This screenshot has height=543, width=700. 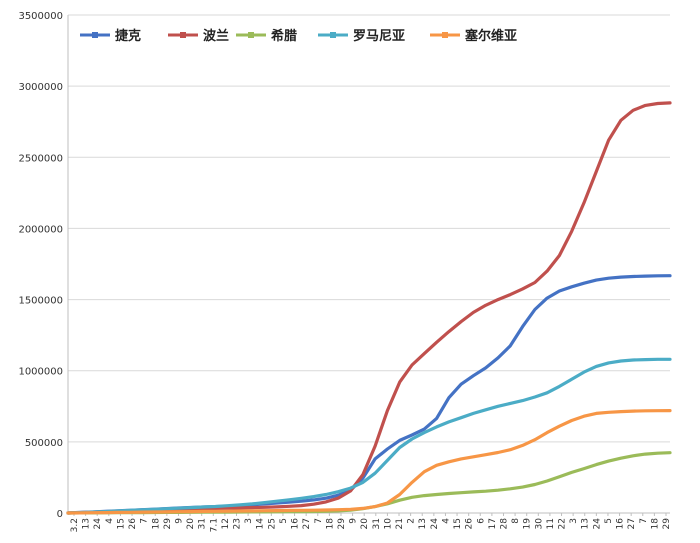 I want to click on legend-label: 捷克, so click(x=128, y=36).